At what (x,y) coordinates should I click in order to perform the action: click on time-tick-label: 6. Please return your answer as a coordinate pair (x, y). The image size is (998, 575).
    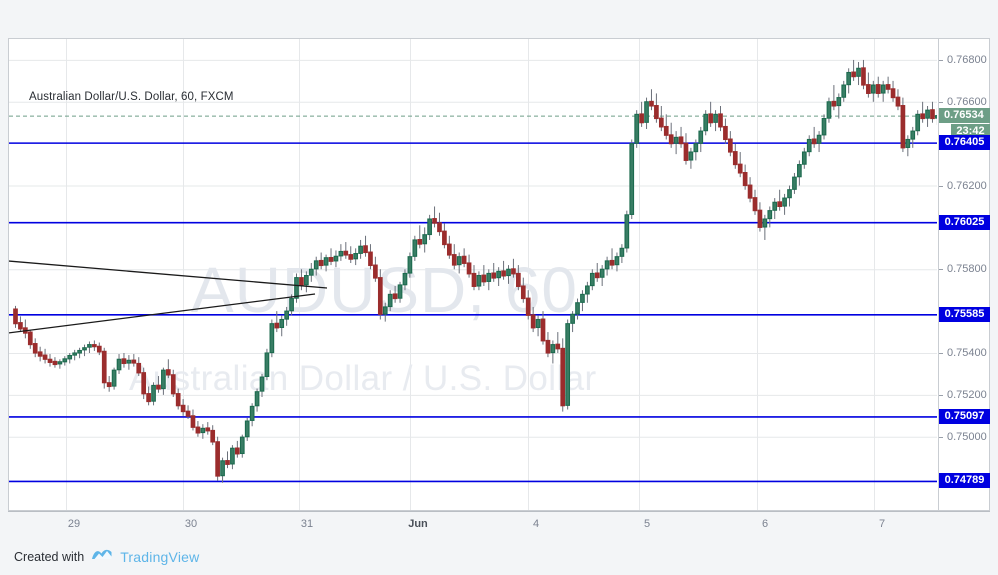
    Looking at the image, I should click on (765, 524).